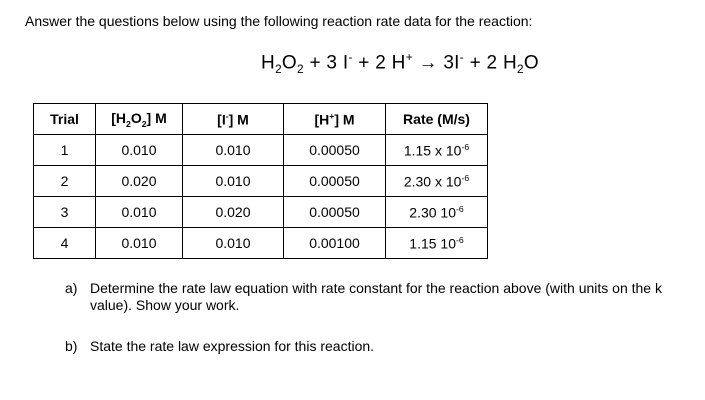 This screenshot has height=400, width=705. I want to click on cell-rate: 1.15 x 10⁻⁶, so click(436, 150).